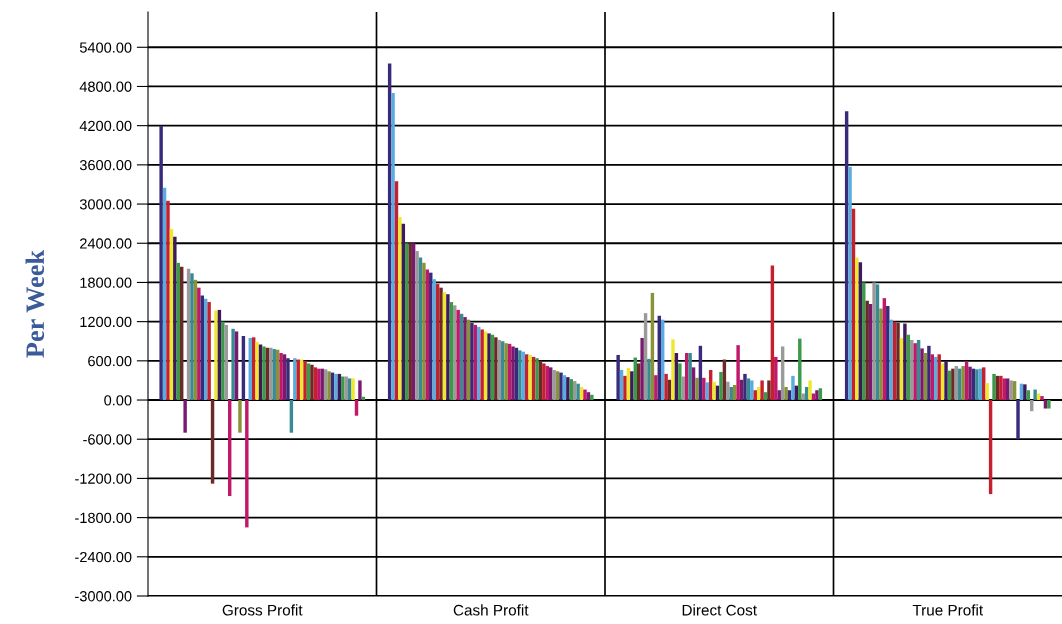 The width and height of the screenshot is (1062, 624). I want to click on y-tick-label: 2400.00, so click(106, 243).